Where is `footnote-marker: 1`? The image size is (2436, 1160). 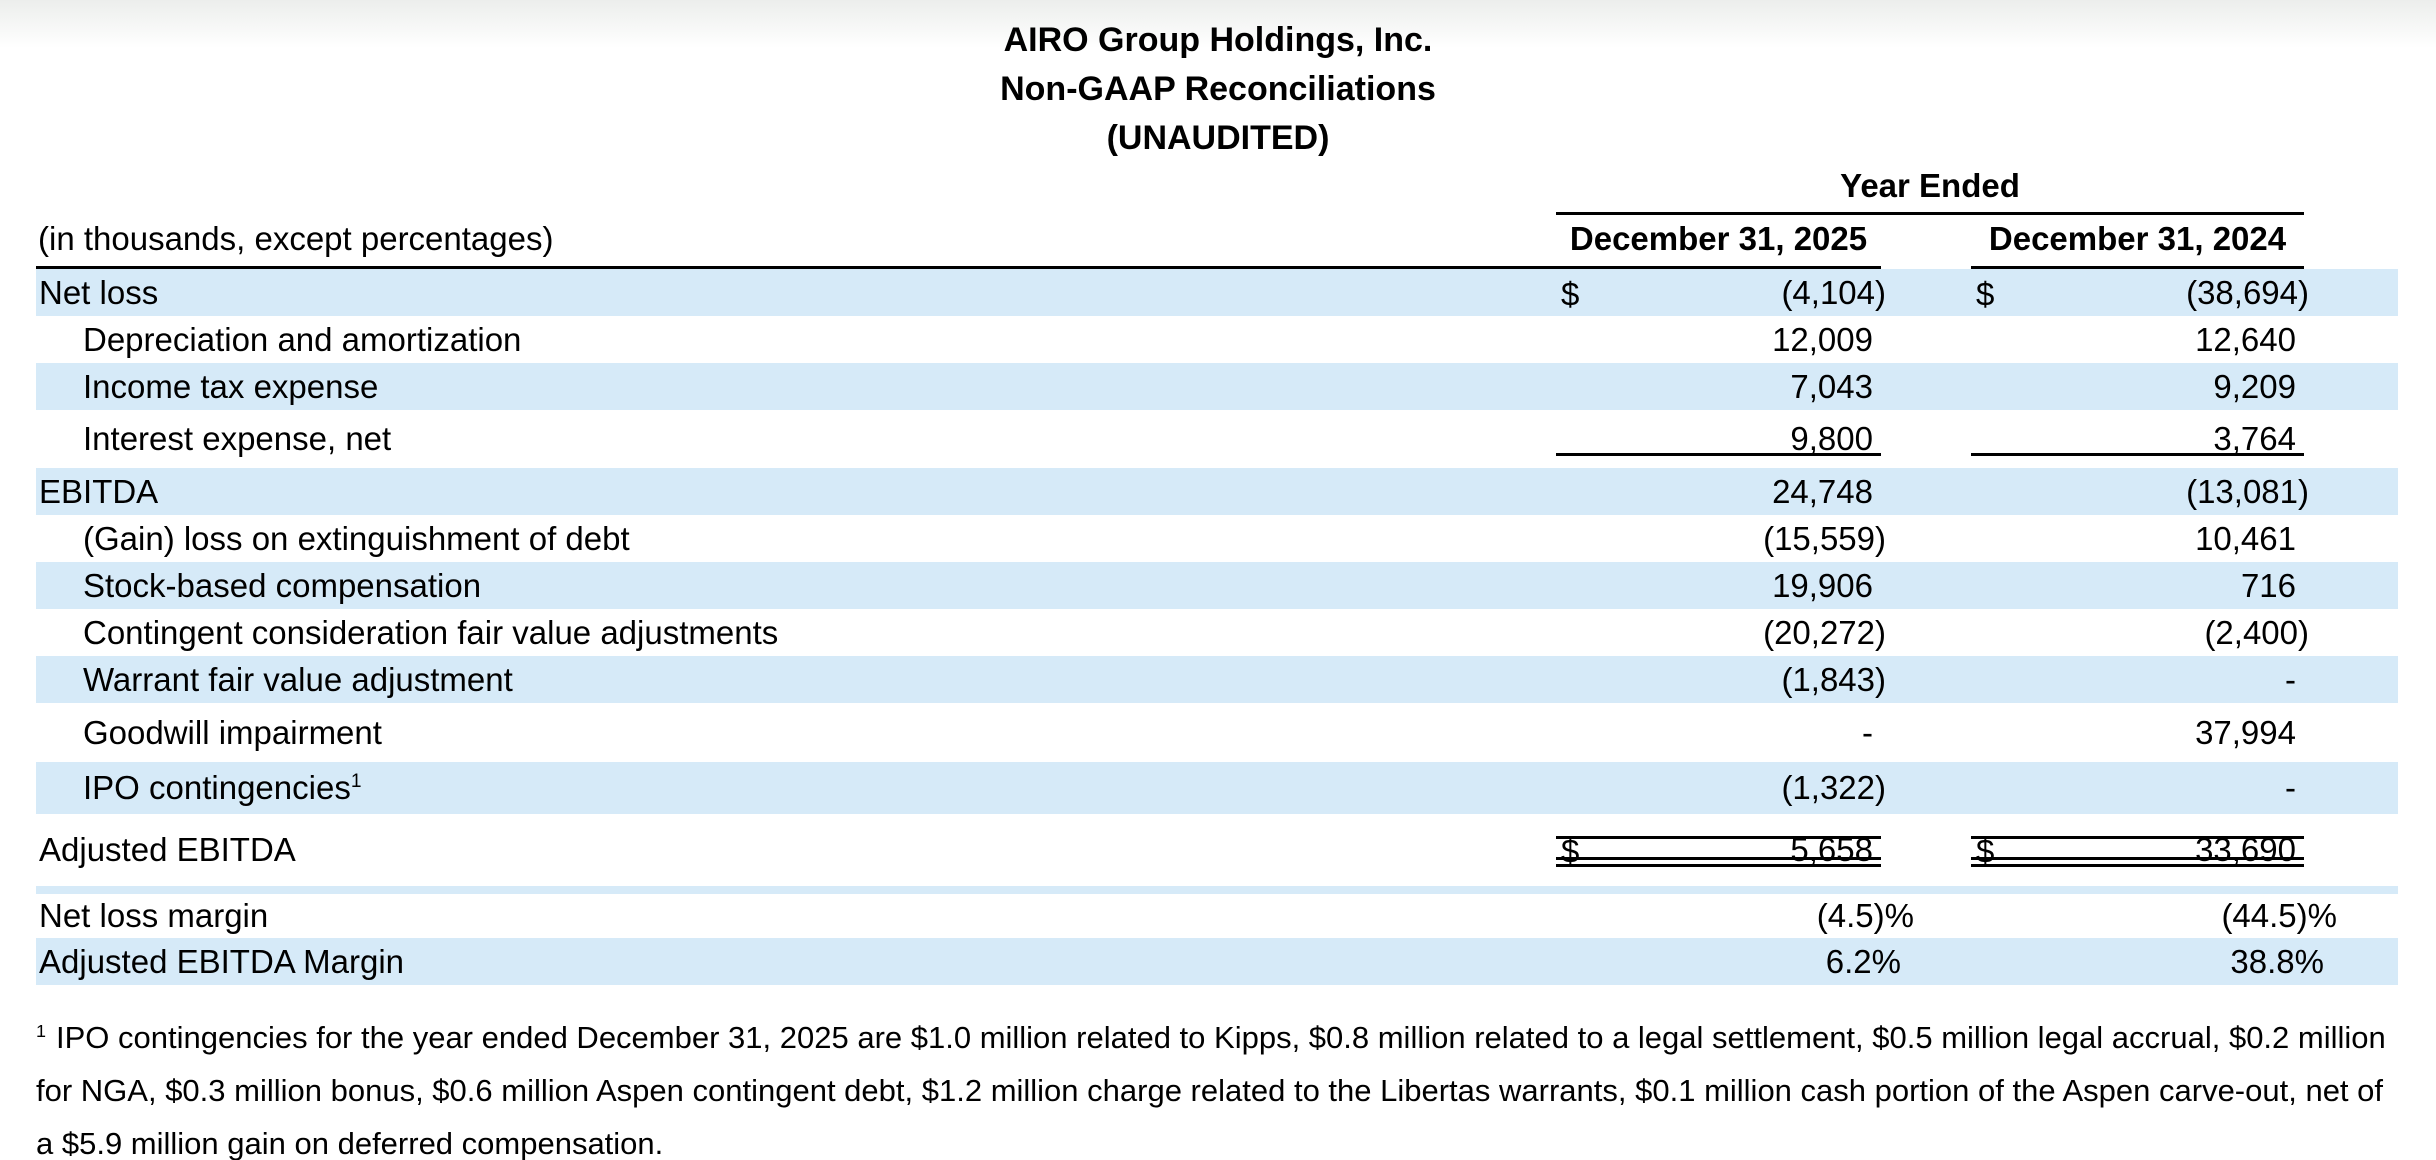 footnote-marker: 1 is located at coordinates (41, 1030).